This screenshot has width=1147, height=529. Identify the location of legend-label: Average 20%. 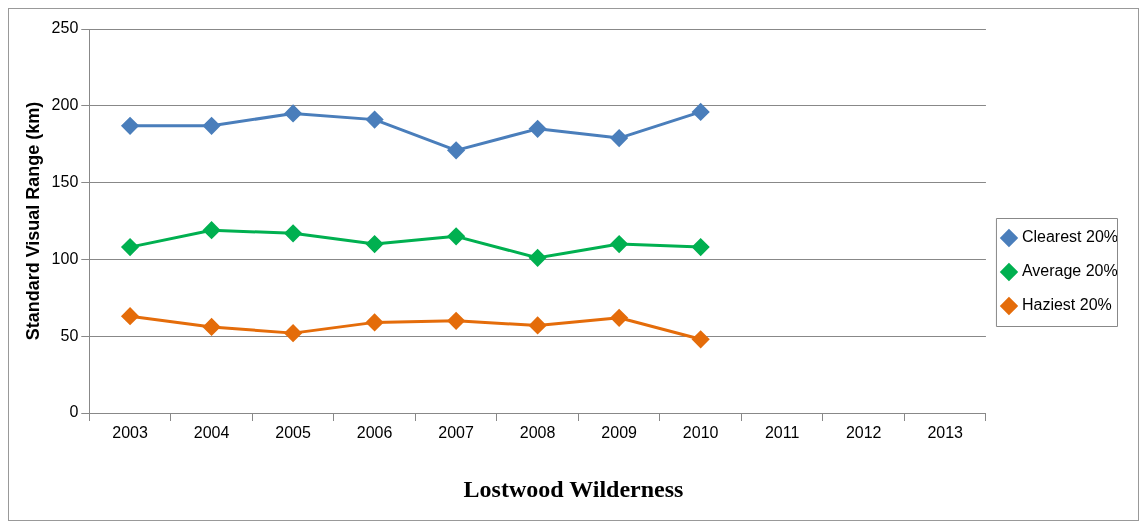
(1069, 271).